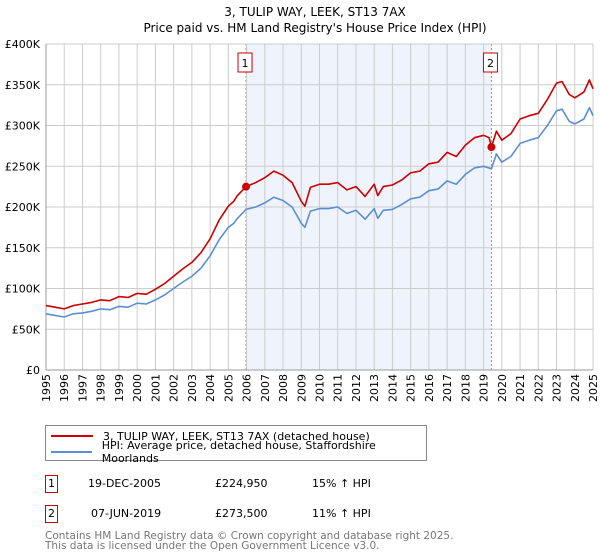 The height and width of the screenshot is (560, 600). I want to click on sale-price: £273,500, so click(241, 513).